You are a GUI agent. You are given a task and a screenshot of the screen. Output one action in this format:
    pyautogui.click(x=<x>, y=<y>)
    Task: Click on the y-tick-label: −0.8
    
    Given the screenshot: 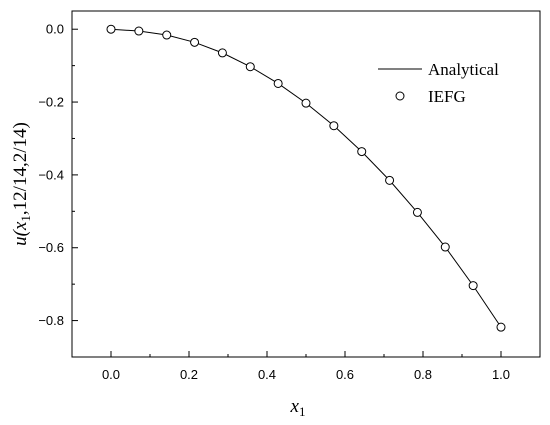 What is the action you would take?
    pyautogui.click(x=51, y=320)
    